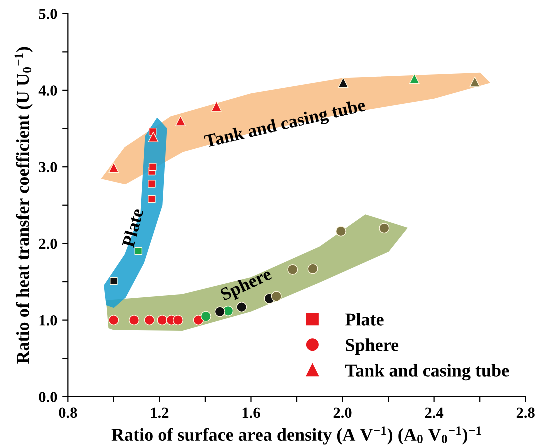 Image resolution: width=541 pixels, height=447 pixels. Describe the element at coordinates (48, 91) in the screenshot. I see `y-tick-label: 4.0` at that location.